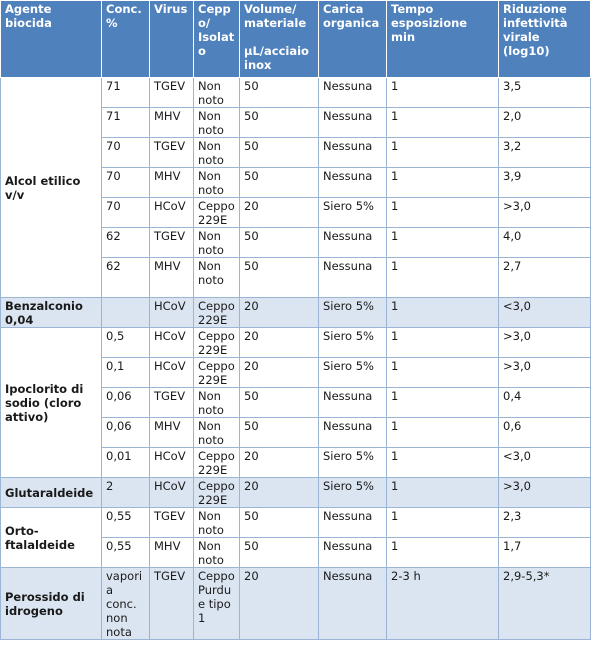 This screenshot has height=648, width=592. What do you see at coordinates (51, 537) in the screenshot?
I see `agent-cell: Orto-ftalaldeide` at bounding box center [51, 537].